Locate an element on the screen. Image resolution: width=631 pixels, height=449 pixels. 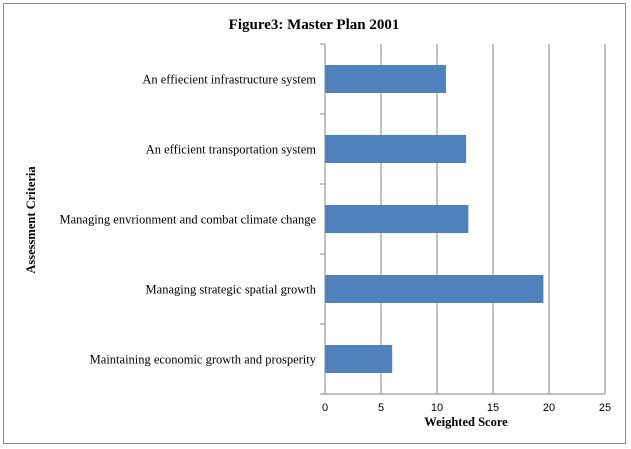
x-tick-label: 0 is located at coordinates (325, 408).